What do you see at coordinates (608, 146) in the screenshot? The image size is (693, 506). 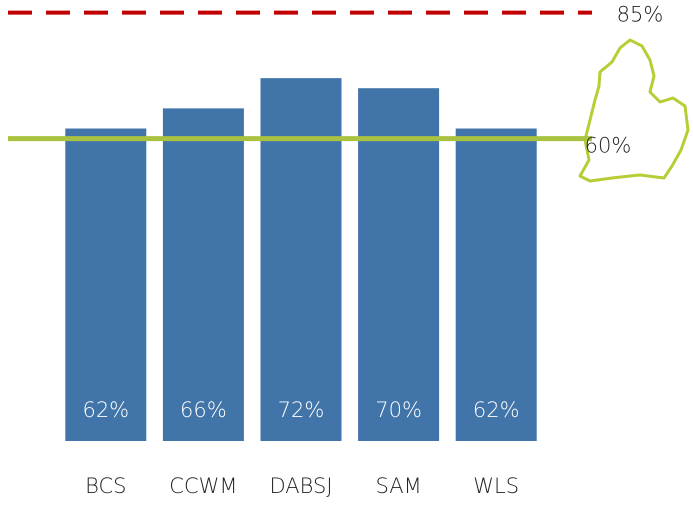 I see `reference-label: 60%` at bounding box center [608, 146].